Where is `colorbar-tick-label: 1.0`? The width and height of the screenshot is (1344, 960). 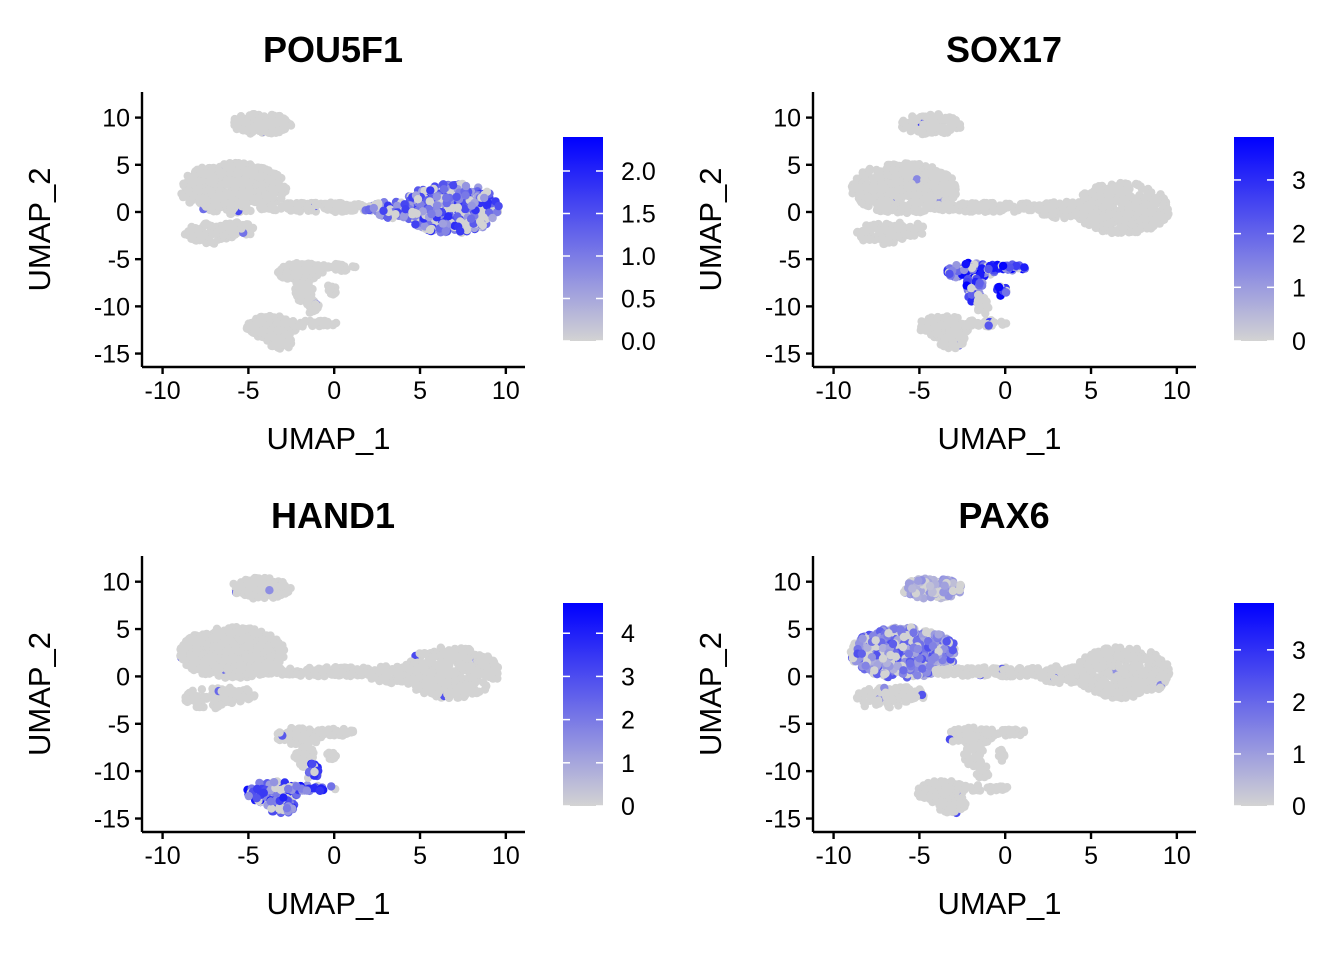
colorbar-tick-label: 1.0 is located at coordinates (638, 257).